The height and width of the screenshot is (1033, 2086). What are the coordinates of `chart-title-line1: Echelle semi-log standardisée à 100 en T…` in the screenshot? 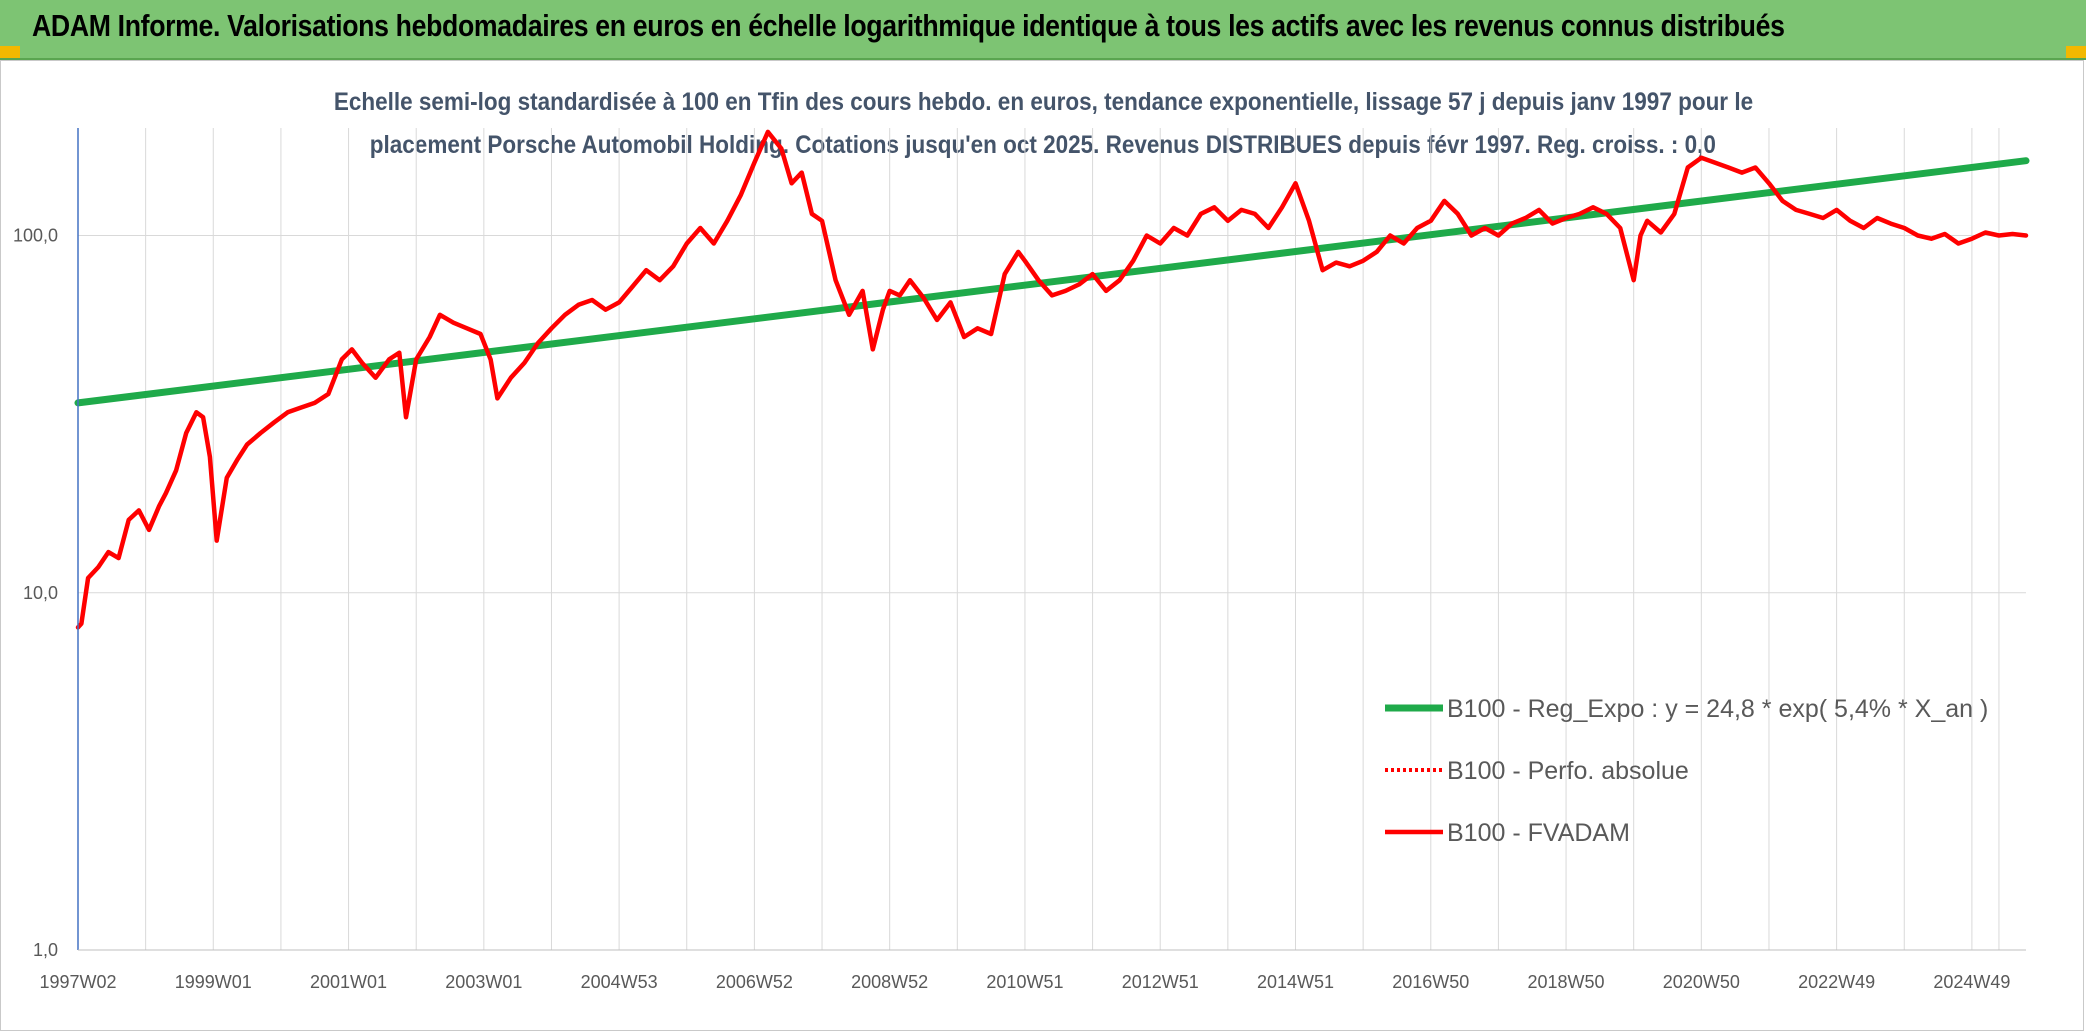 It's located at (1043, 102).